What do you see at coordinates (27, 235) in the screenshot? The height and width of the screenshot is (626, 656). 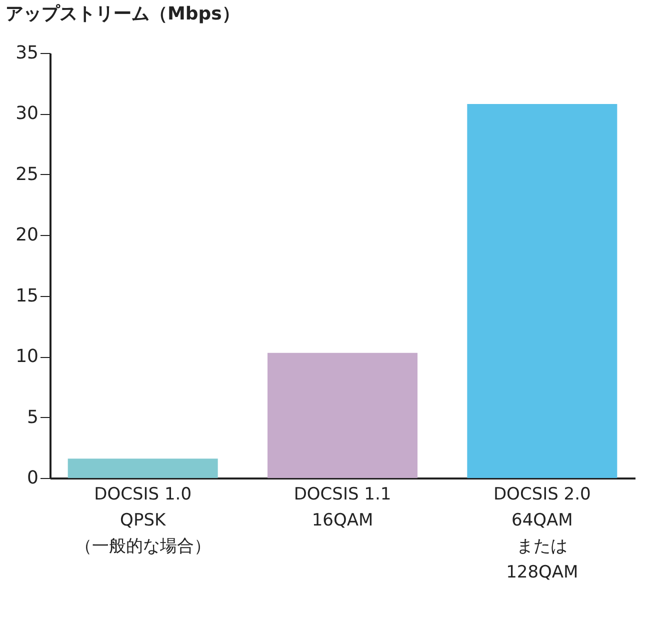 I see `y-tick-label: 20` at bounding box center [27, 235].